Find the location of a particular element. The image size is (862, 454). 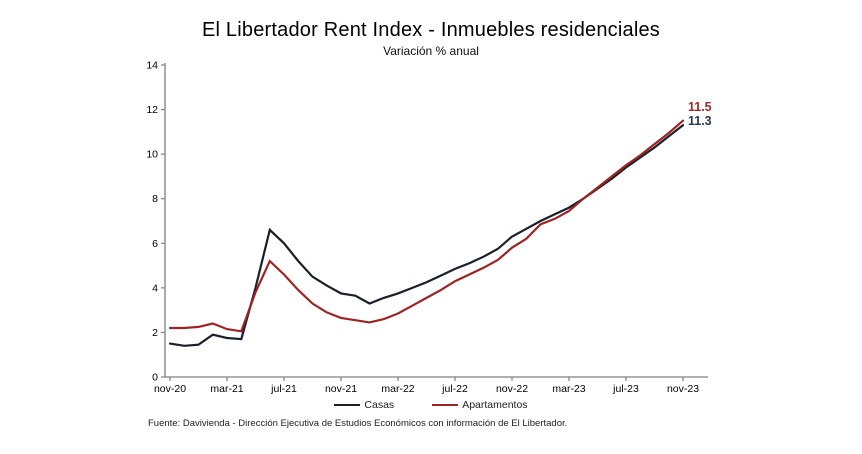

legend-item-casas: Casas is located at coordinates (364, 405).